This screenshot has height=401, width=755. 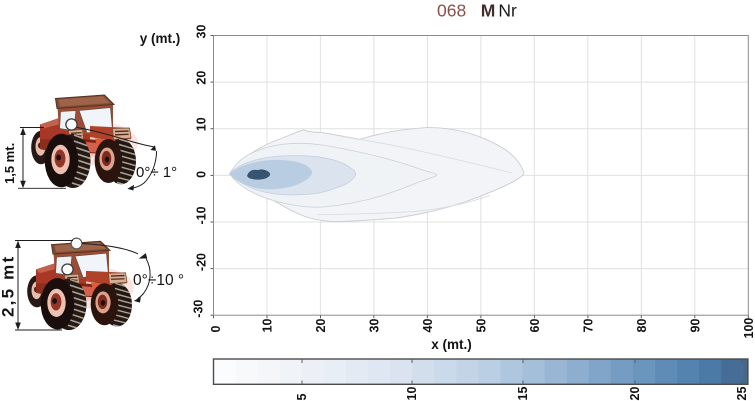 What do you see at coordinates (748, 328) in the screenshot?
I see `svg-text: 100` at bounding box center [748, 328].